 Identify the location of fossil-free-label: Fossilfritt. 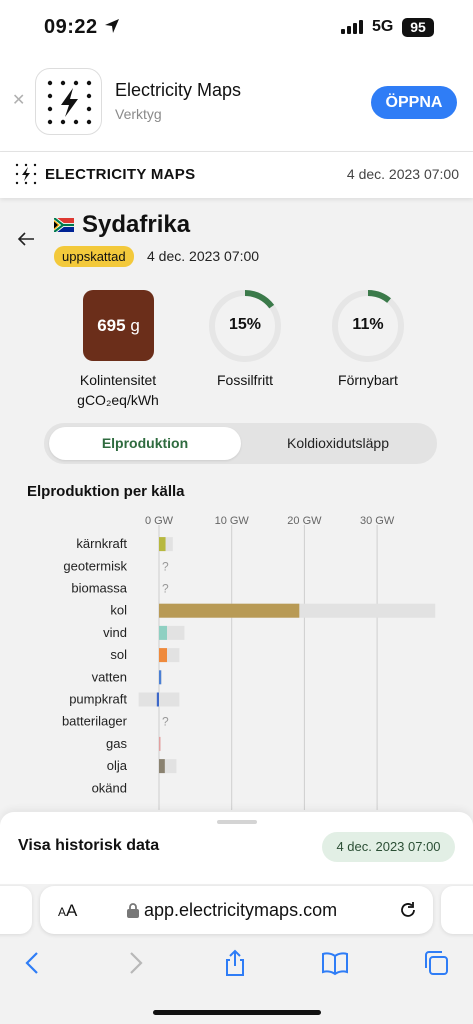
(245, 380).